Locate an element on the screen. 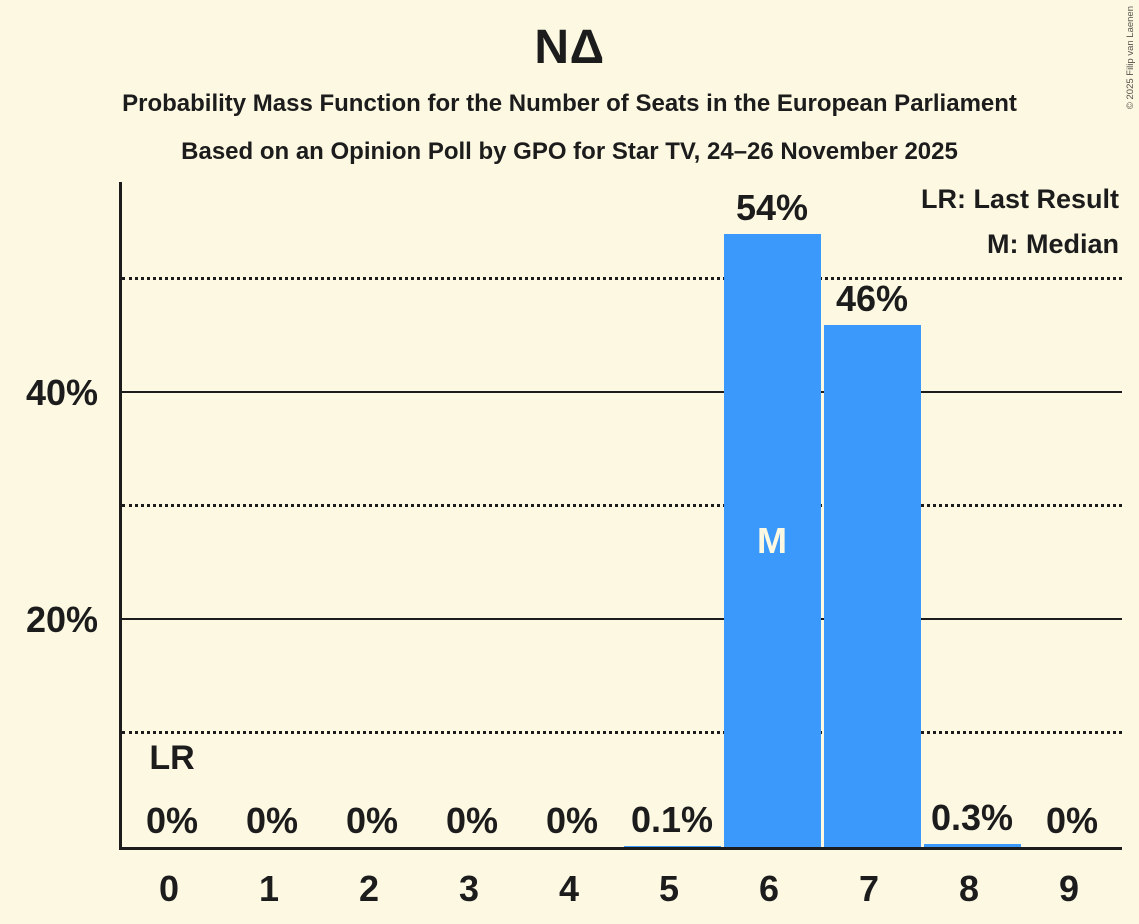 Image resolution: width=1139 pixels, height=924 pixels. value-label-seats-6: 54% is located at coordinates (772, 208).